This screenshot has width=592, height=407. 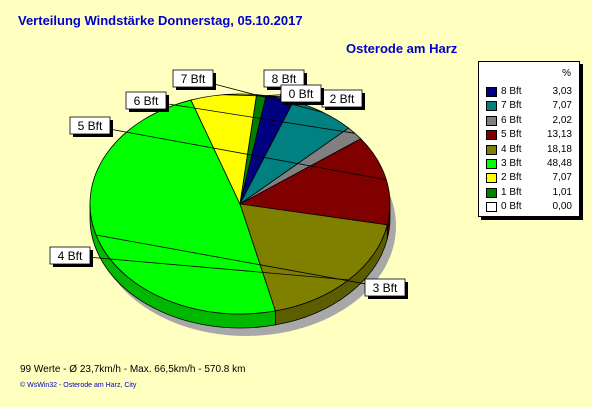 What do you see at coordinates (559, 135) in the screenshot?
I see `legend-value: 13,13` at bounding box center [559, 135].